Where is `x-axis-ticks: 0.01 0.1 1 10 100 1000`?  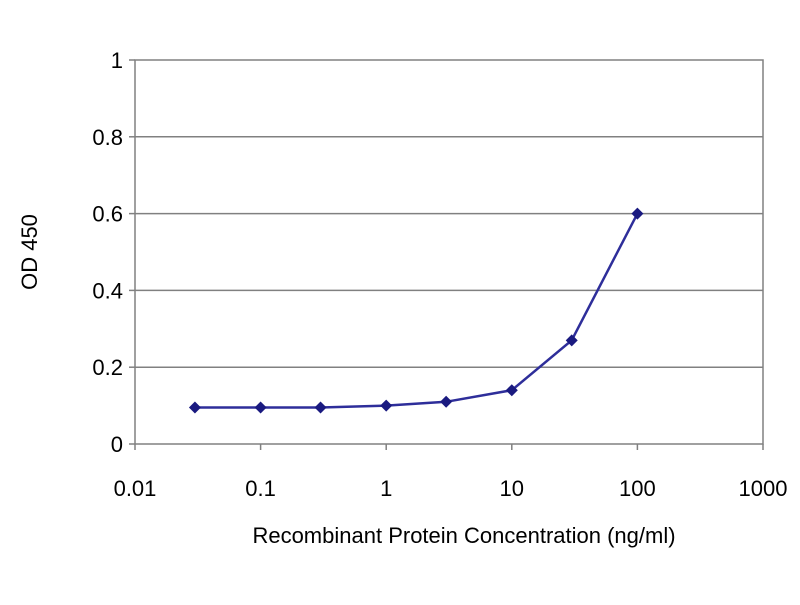 x-axis-ticks: 0.01 0.1 1 10 100 1000 is located at coordinates (451, 472).